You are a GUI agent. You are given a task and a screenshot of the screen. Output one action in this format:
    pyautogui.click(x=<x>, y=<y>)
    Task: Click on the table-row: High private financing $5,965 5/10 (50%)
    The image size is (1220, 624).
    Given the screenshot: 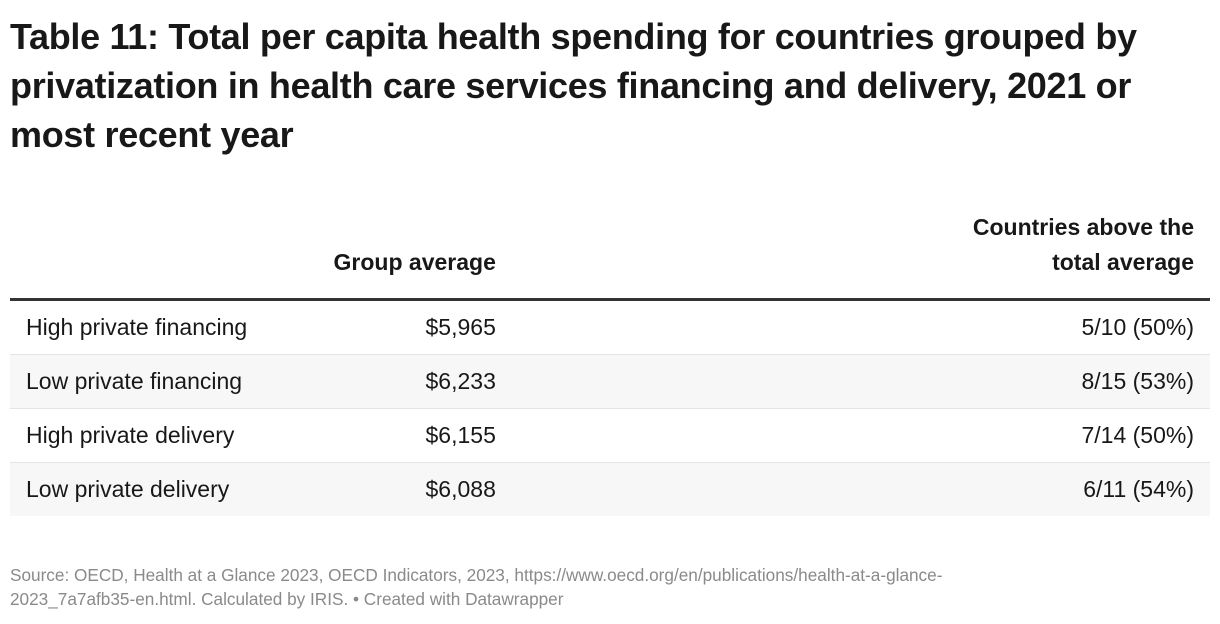 What is the action you would take?
    pyautogui.click(x=610, y=327)
    